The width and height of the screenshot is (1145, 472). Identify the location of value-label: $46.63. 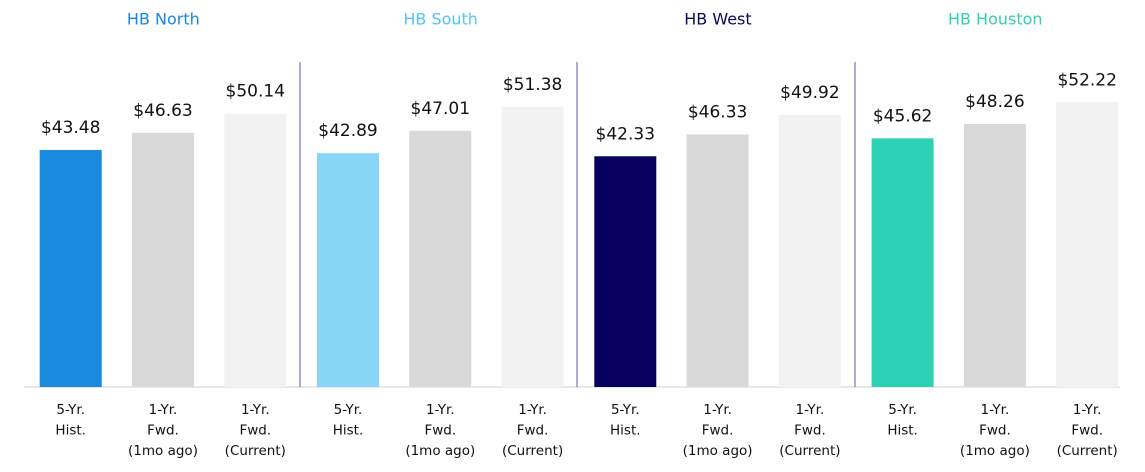
(162, 111).